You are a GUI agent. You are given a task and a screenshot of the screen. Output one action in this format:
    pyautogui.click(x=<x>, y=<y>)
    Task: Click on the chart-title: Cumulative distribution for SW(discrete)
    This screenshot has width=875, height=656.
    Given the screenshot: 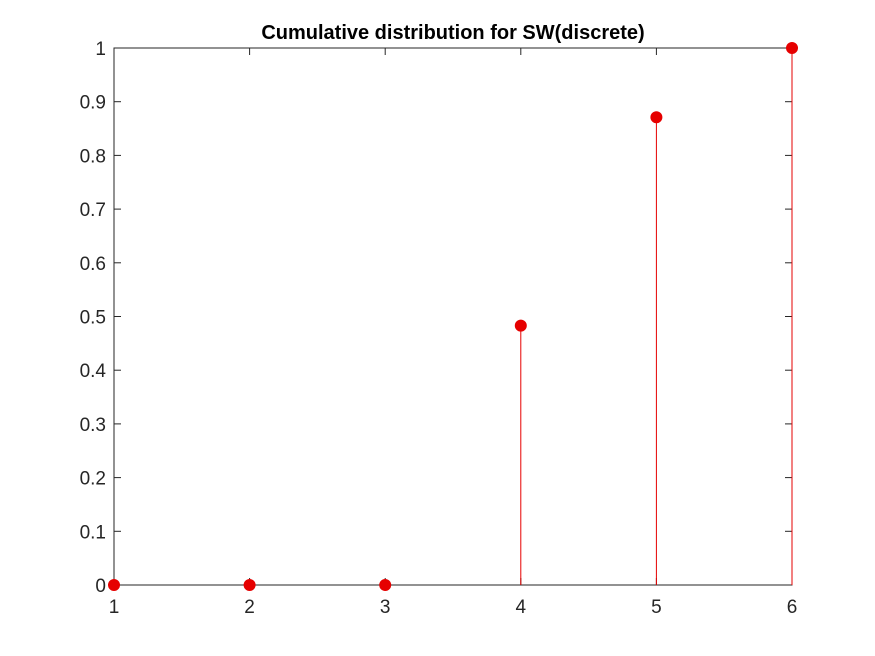 What is the action you would take?
    pyautogui.click(x=452, y=33)
    